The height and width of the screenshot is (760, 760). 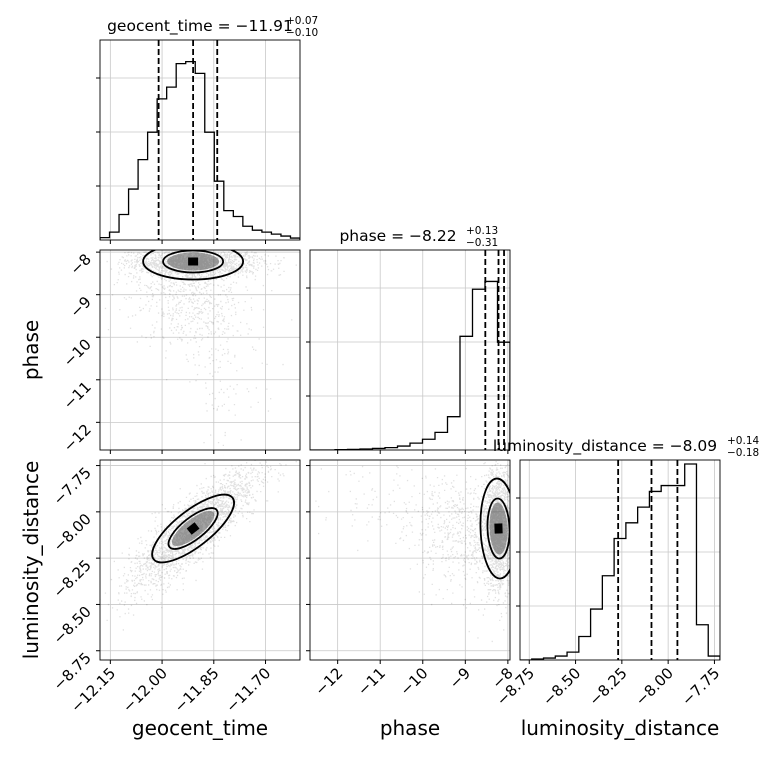 I want to click on y-tick-label-luminosity_distance: −7.75, so click(x=72, y=486).